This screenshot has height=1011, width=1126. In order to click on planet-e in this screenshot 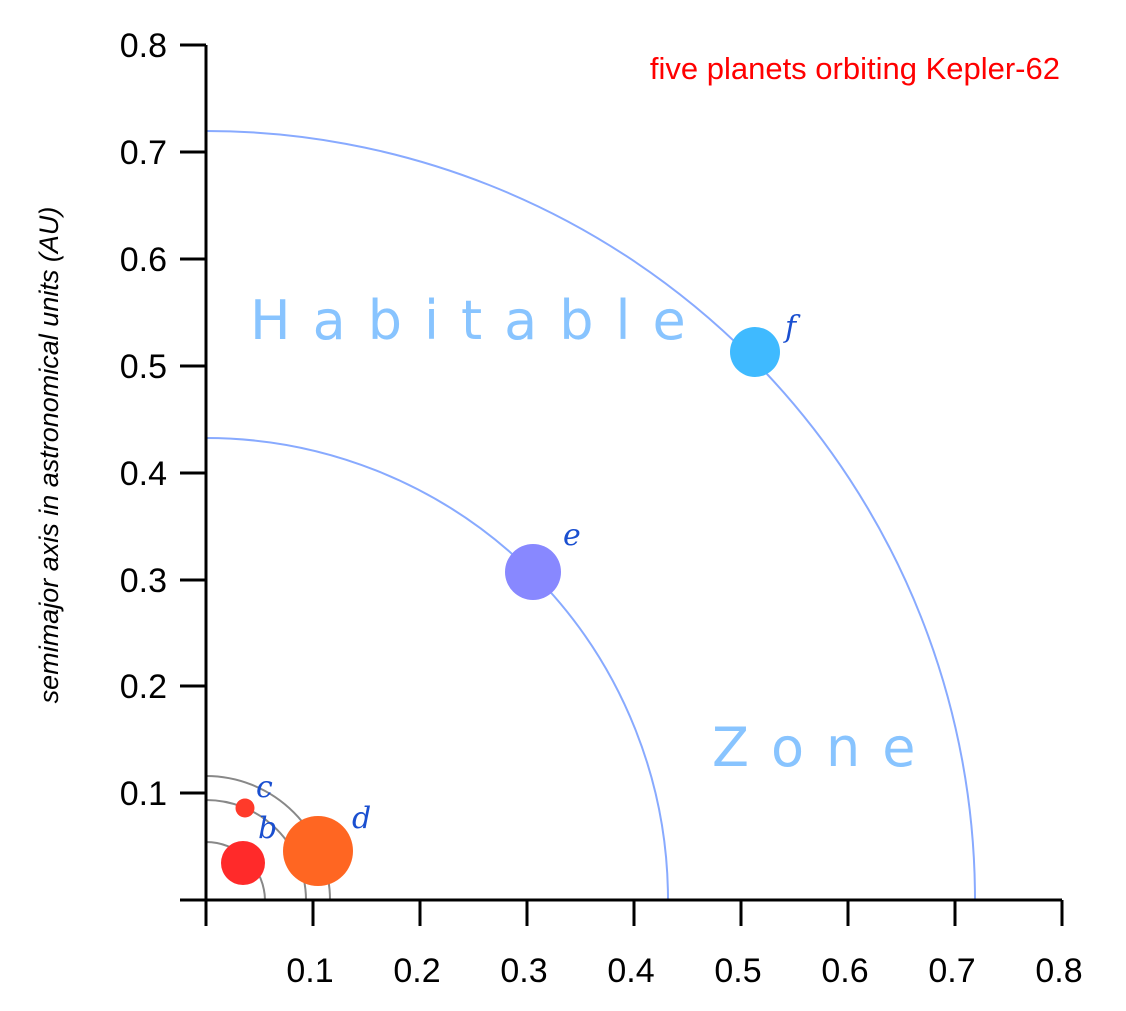, I will do `click(533, 572)`.